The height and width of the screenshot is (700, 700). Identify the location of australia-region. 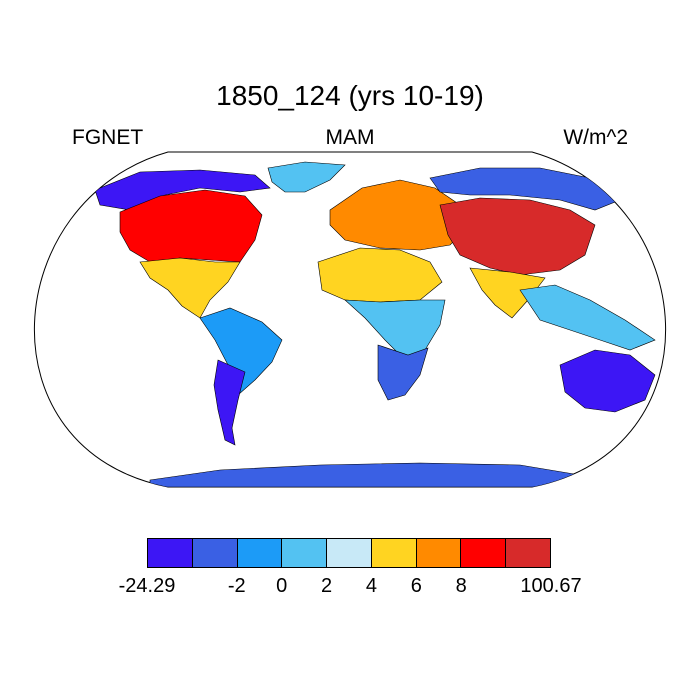
(607, 381).